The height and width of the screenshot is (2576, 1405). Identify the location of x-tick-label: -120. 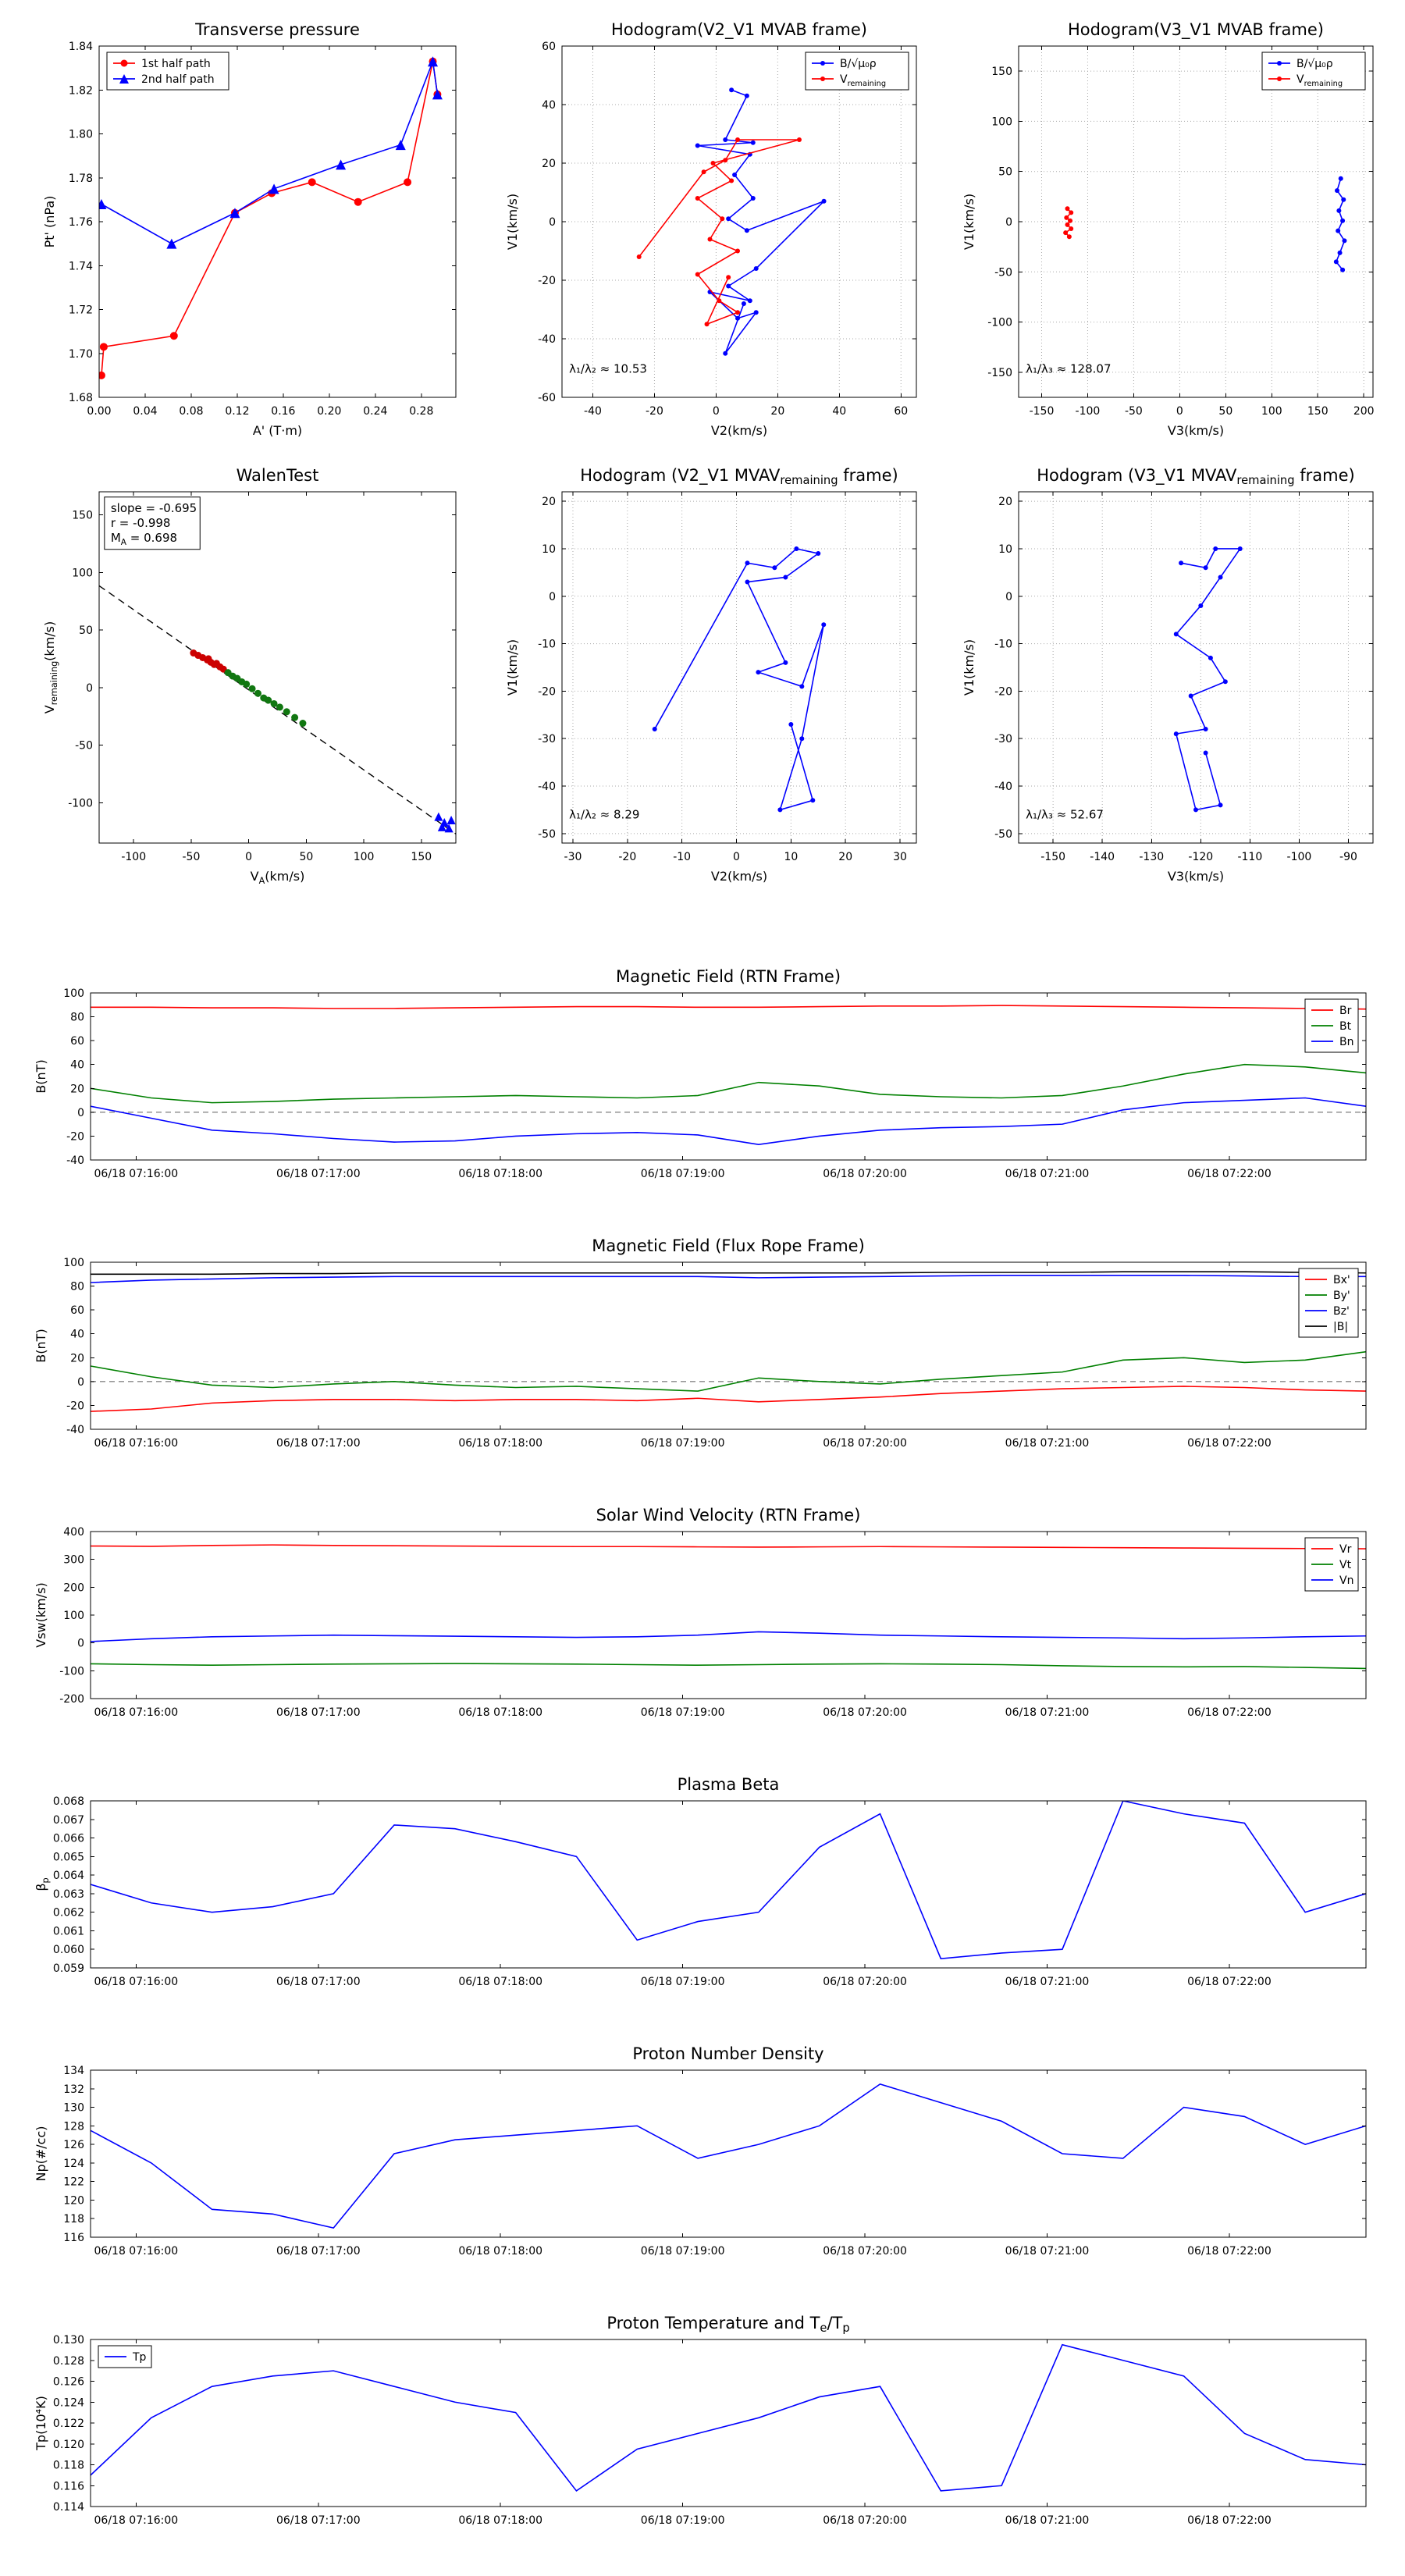
(1201, 857).